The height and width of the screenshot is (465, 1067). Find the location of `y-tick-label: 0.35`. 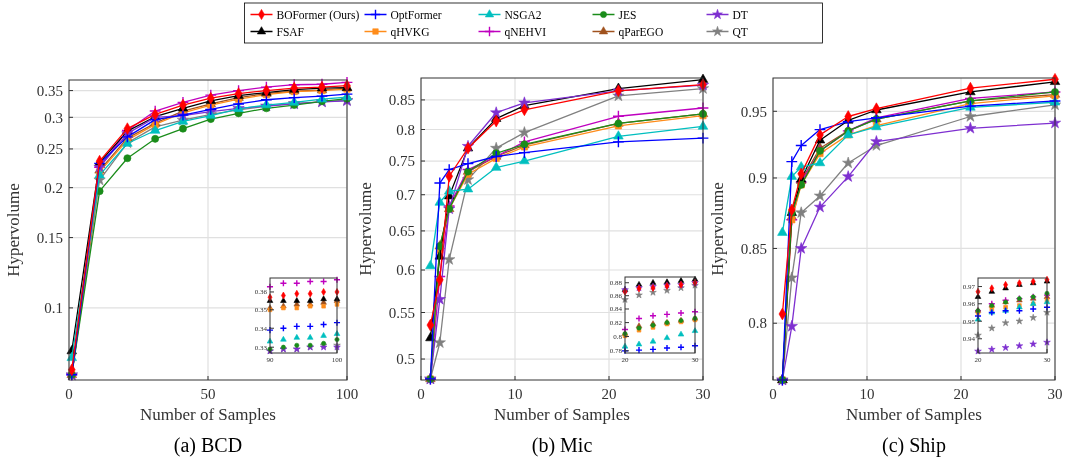

y-tick-label: 0.35 is located at coordinates (49, 90).